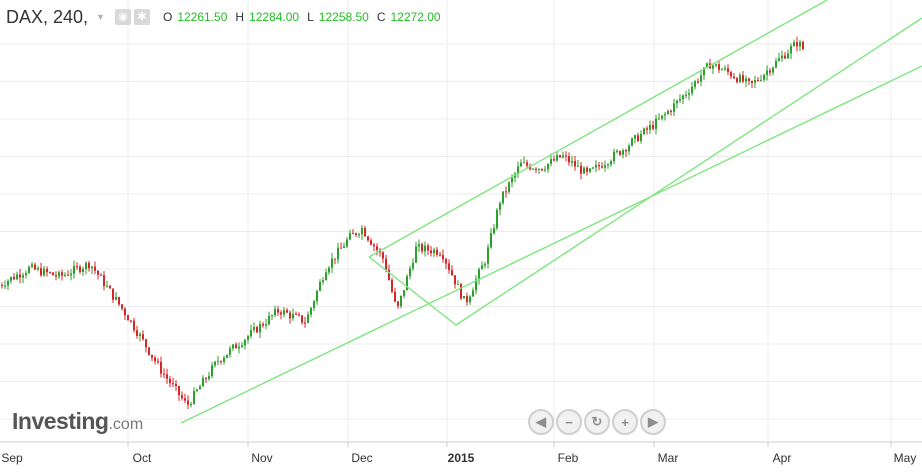 This screenshot has height=472, width=922. I want to click on zoom-out-button: −, so click(569, 422).